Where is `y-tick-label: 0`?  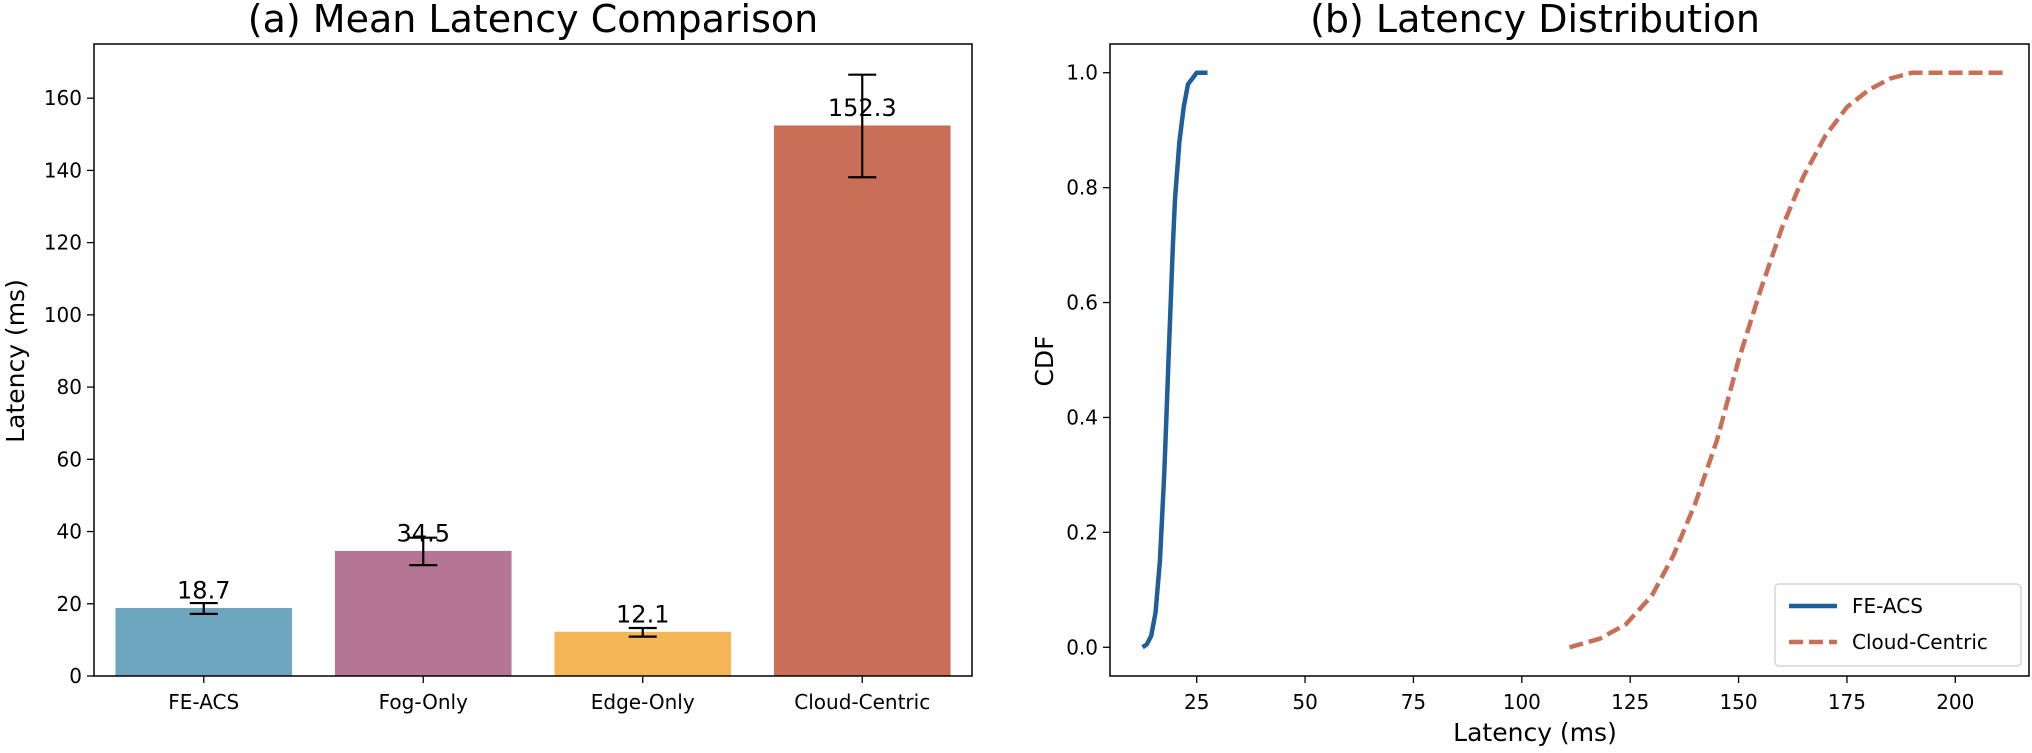 y-tick-label: 0 is located at coordinates (75, 676).